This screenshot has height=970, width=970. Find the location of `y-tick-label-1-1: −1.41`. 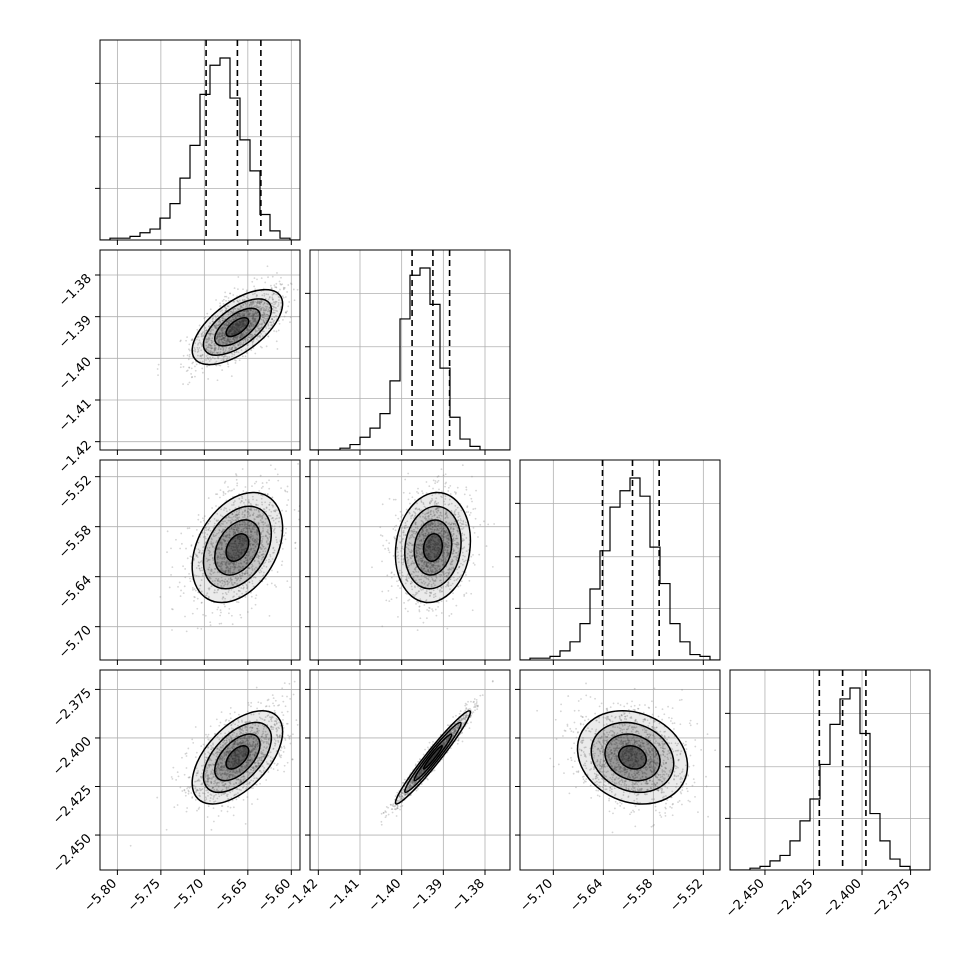

y-tick-label-1-1: −1.41 is located at coordinates (75, 415).